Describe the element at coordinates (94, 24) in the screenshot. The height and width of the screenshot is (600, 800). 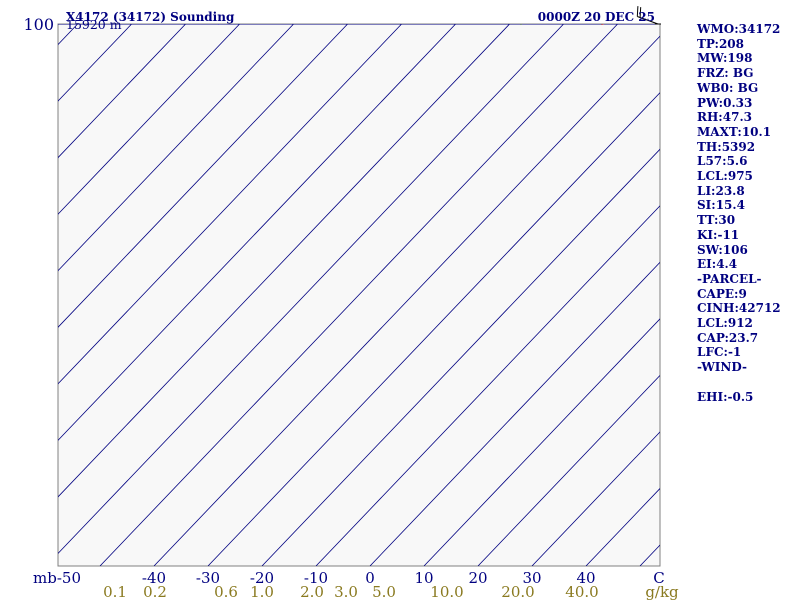
I see `height-label: 15920 m` at that location.